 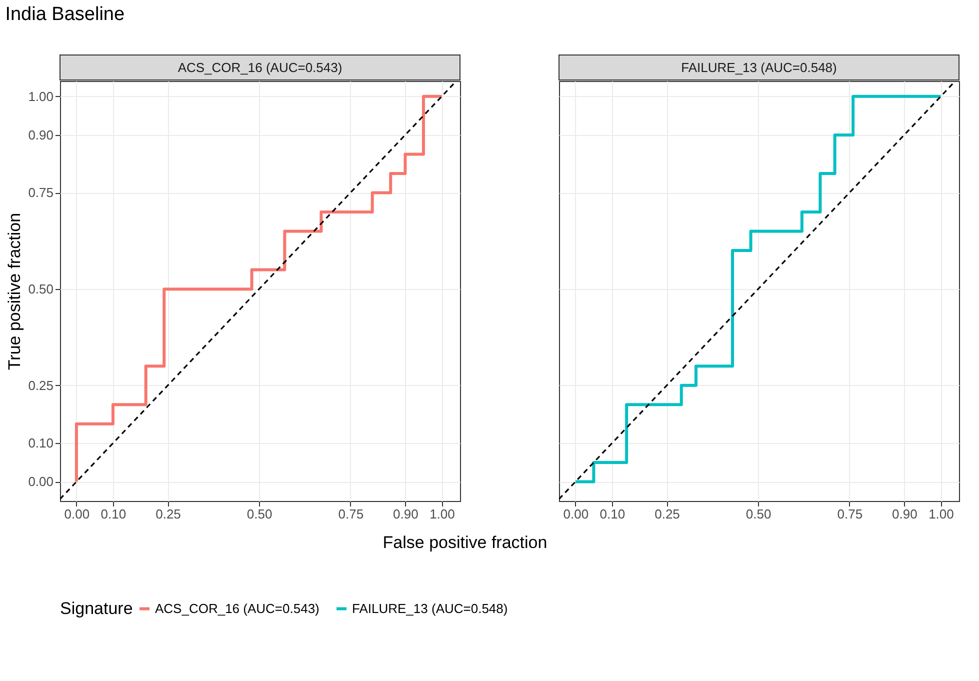 What do you see at coordinates (41, 134) in the screenshot?
I see `y-tick-label: 0.90` at bounding box center [41, 134].